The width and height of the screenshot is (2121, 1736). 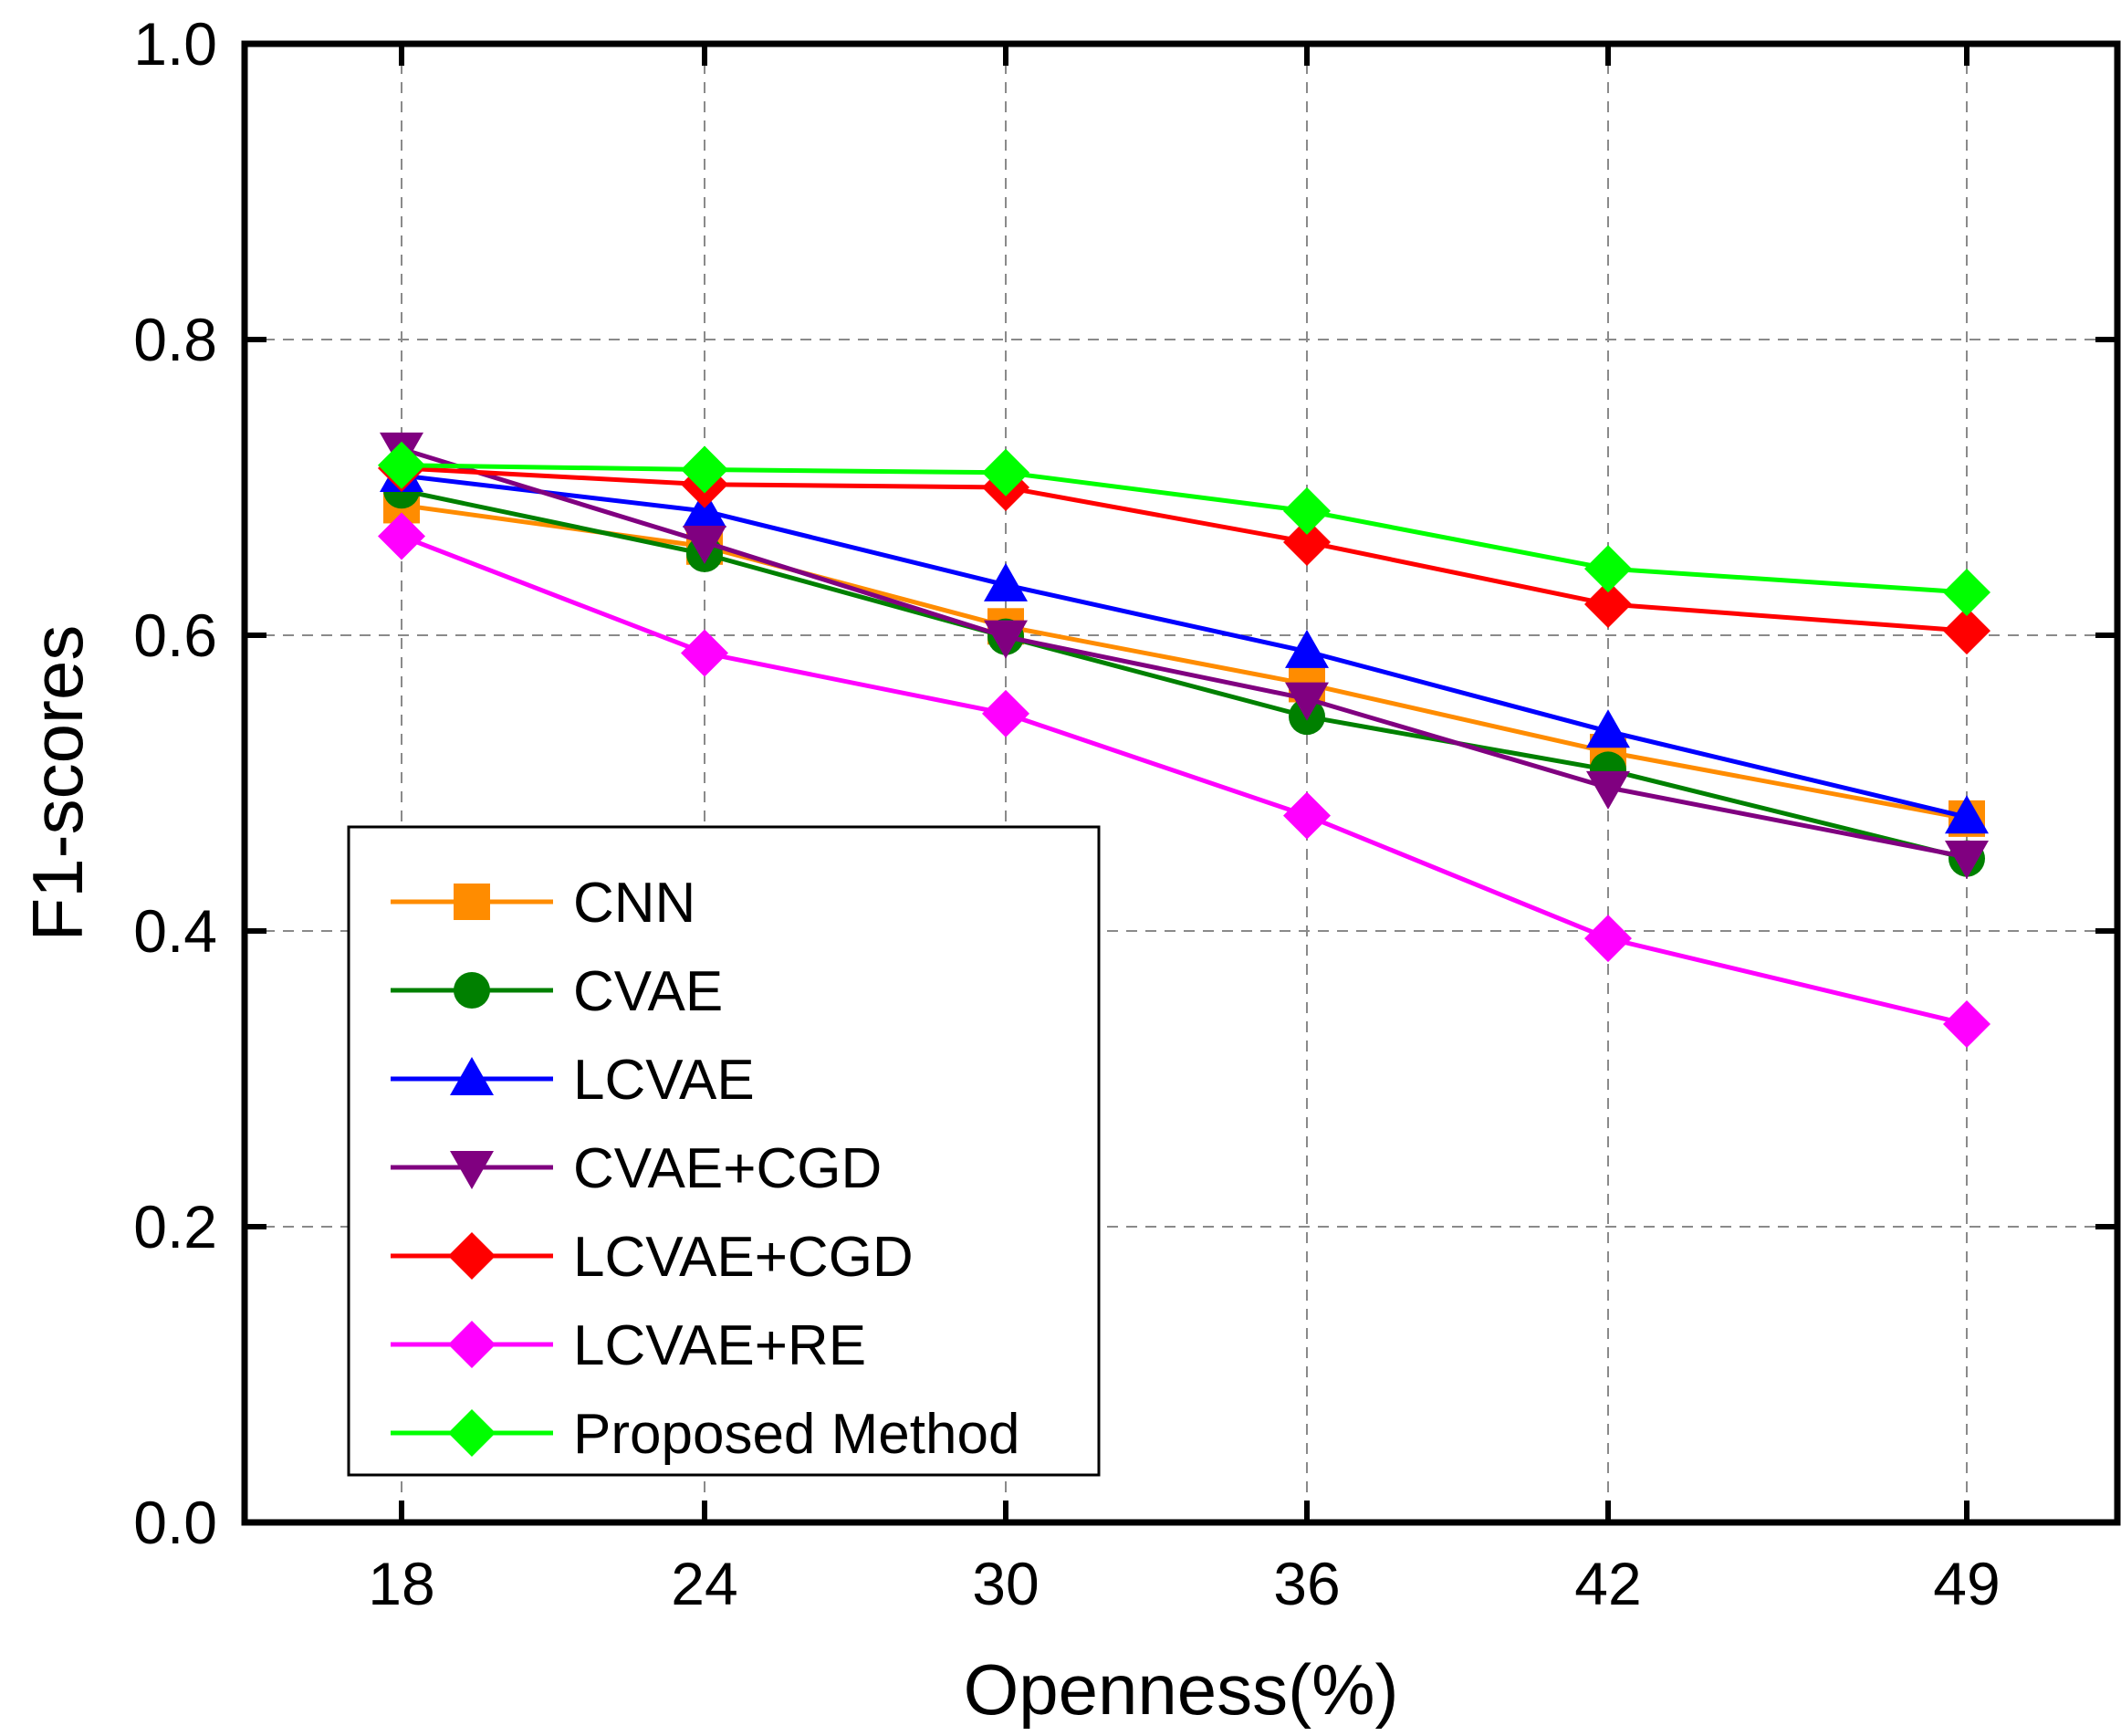 I want to click on legend-item-lcvae: LCVAE, so click(x=573, y=1080).